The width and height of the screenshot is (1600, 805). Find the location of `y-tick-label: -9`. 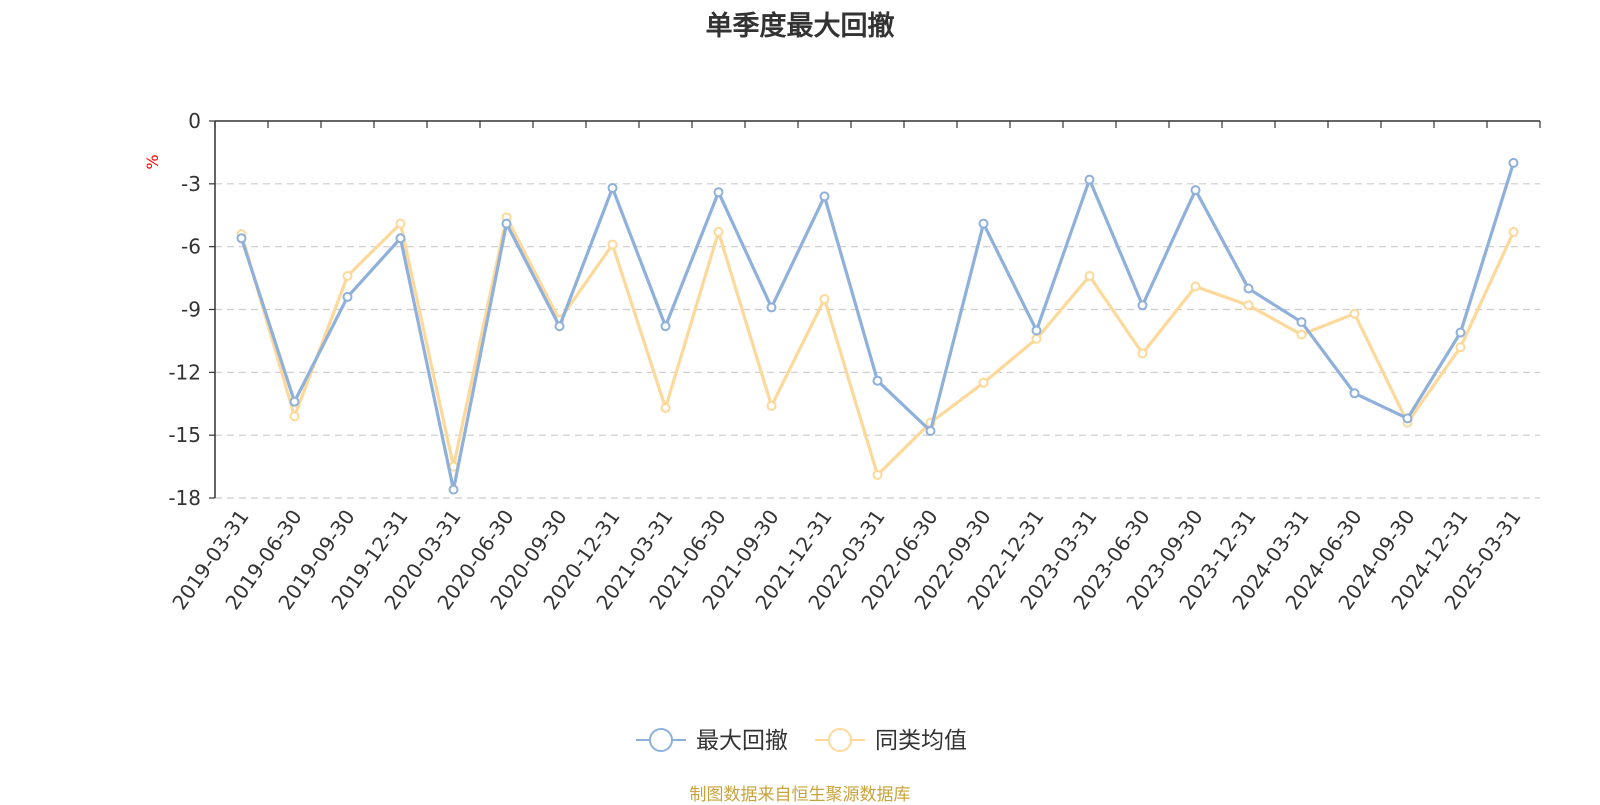

y-tick-label: -9 is located at coordinates (191, 310).